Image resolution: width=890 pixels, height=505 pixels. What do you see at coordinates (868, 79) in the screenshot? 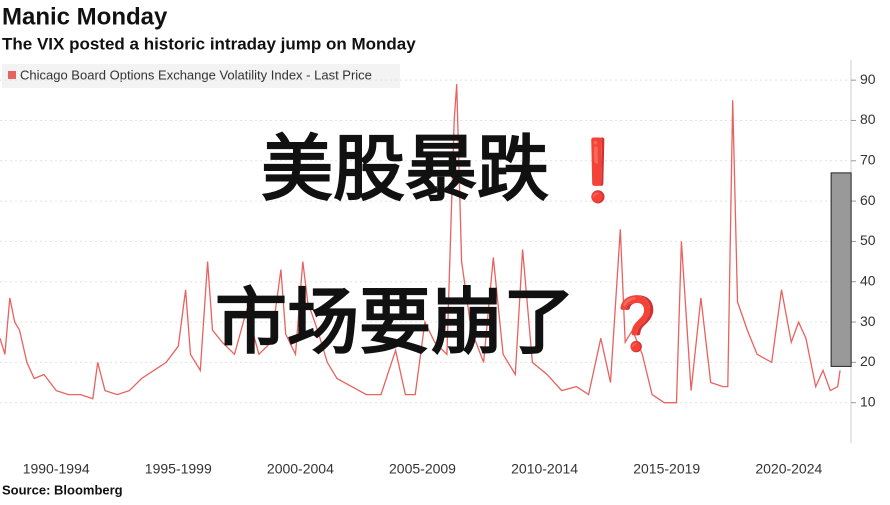
I see `y-tick-label: 90` at bounding box center [868, 79].